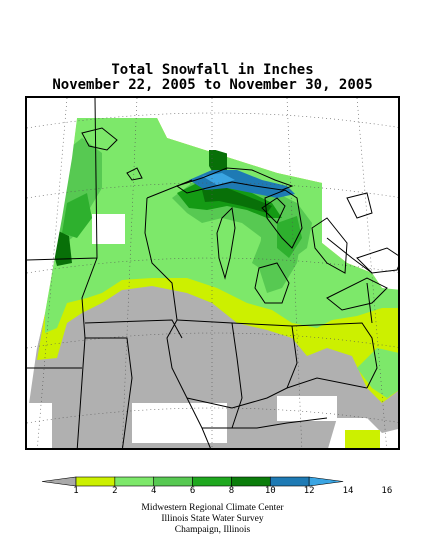 The image size is (425, 550). What do you see at coordinates (348, 491) in the screenshot?
I see `legend-tick-14: 14` at bounding box center [348, 491].